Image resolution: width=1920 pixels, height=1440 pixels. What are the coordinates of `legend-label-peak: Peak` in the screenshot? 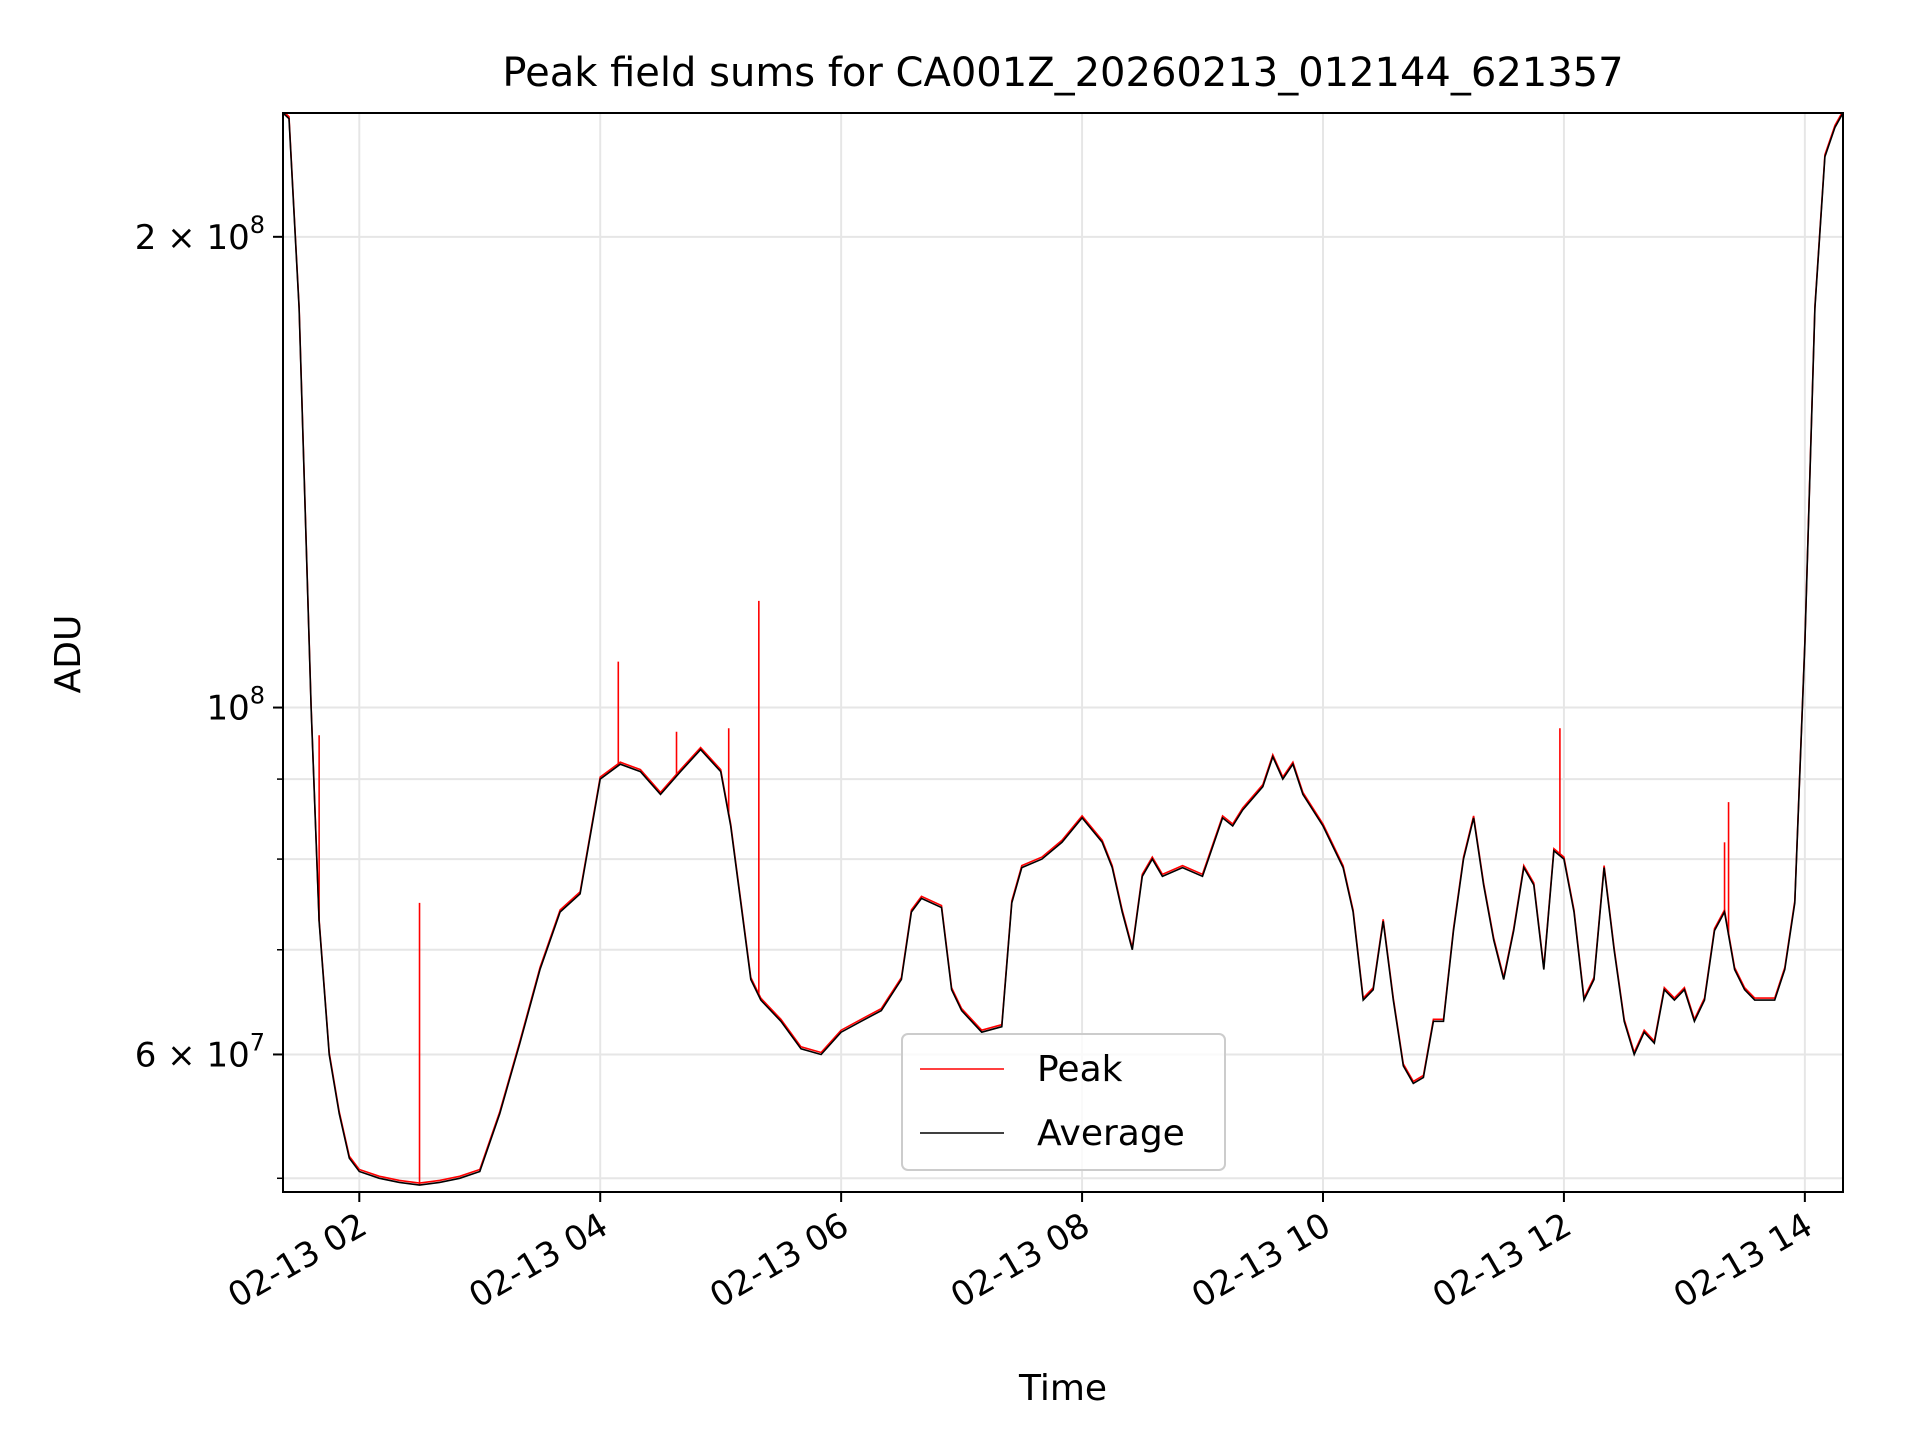 It's located at (1080, 1069).